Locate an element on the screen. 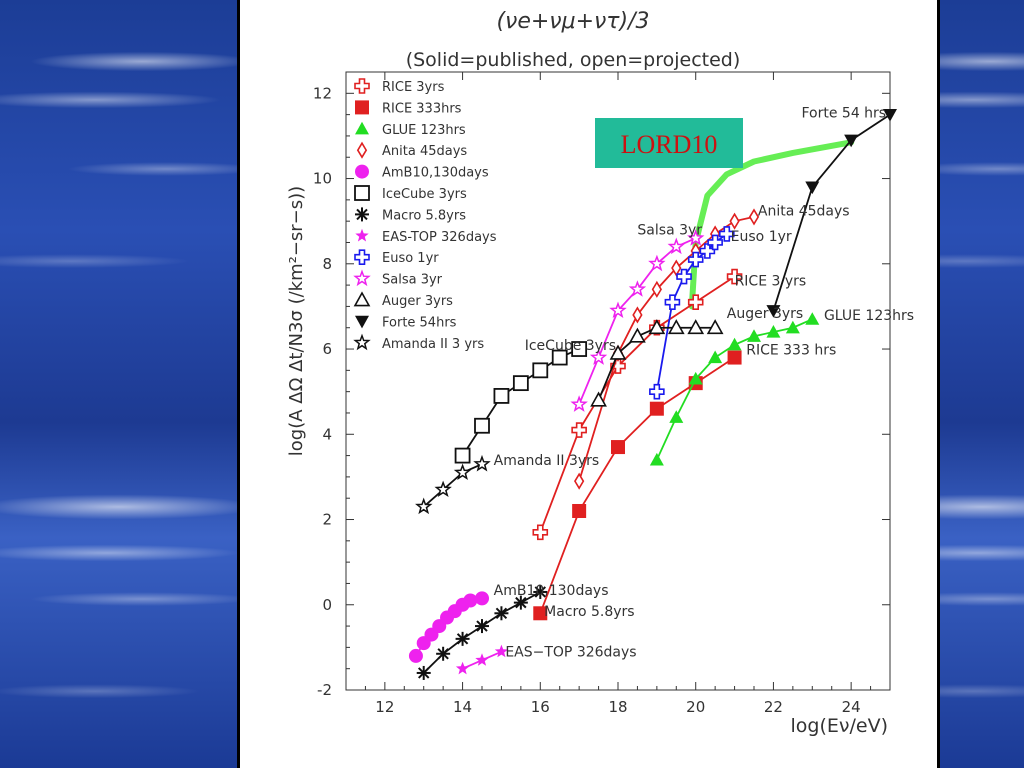  x-tick-label: 16 is located at coordinates (540, 707).